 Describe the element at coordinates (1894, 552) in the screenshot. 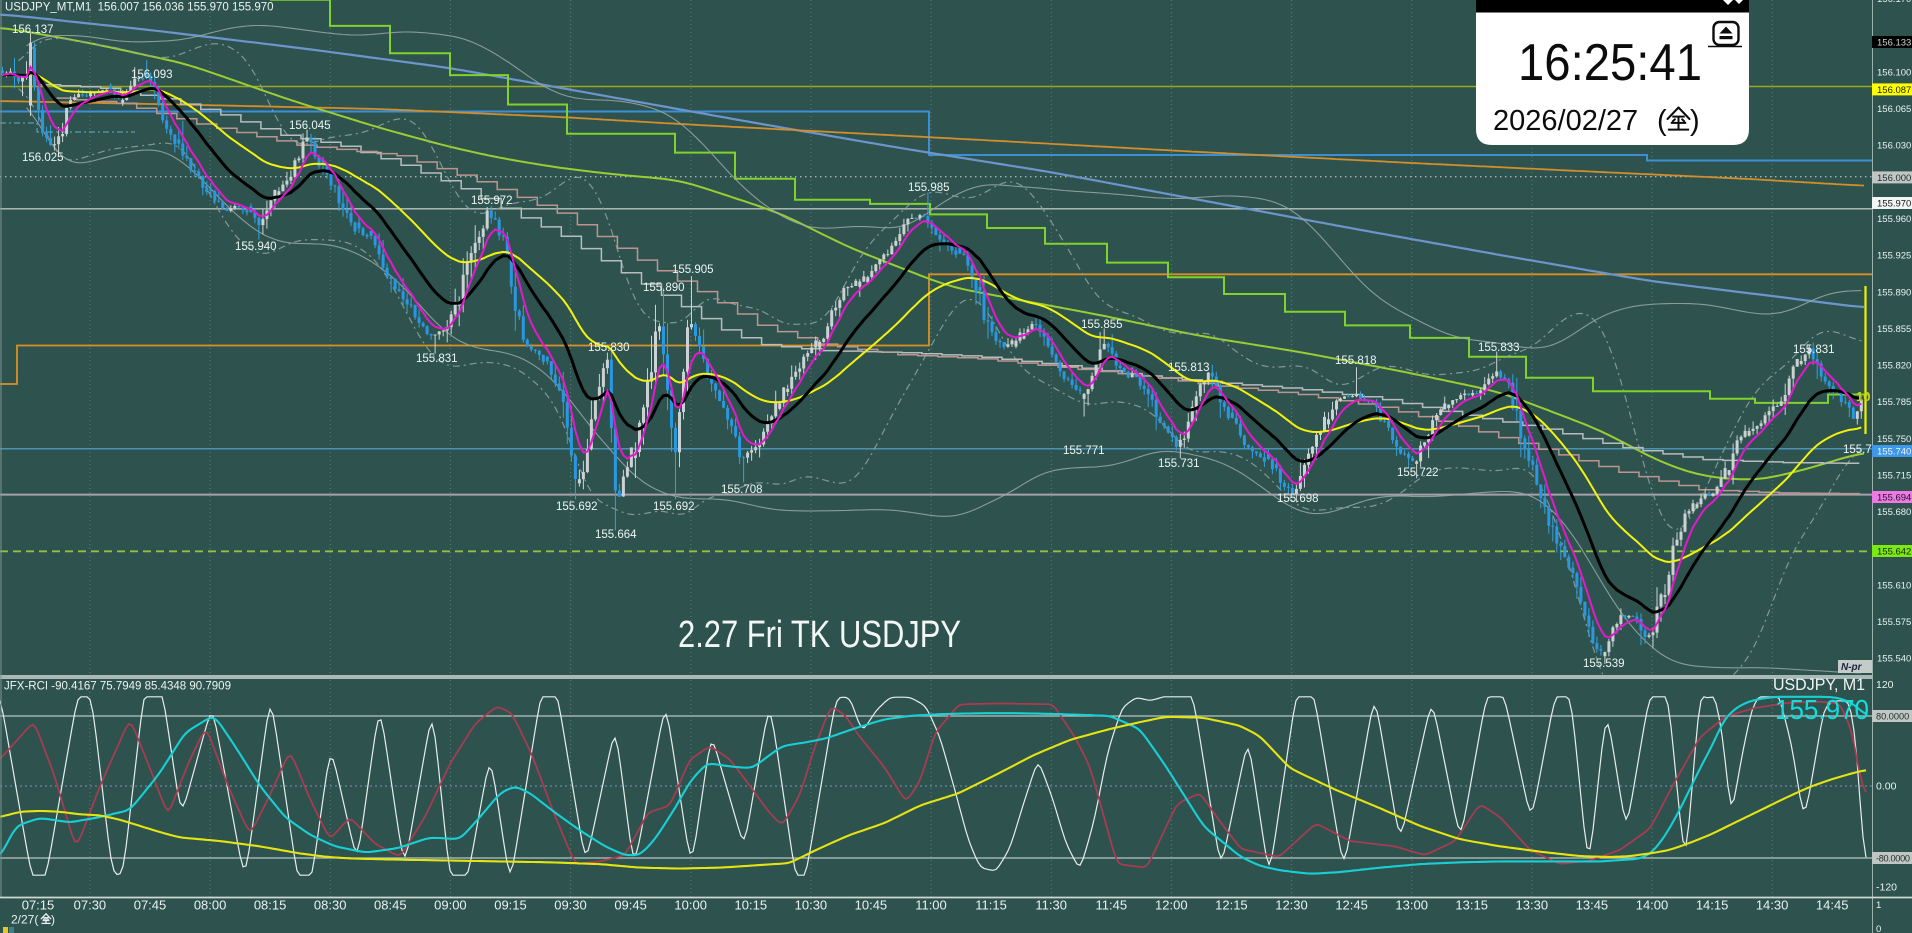

I see `svg-text: 155.642` at that location.